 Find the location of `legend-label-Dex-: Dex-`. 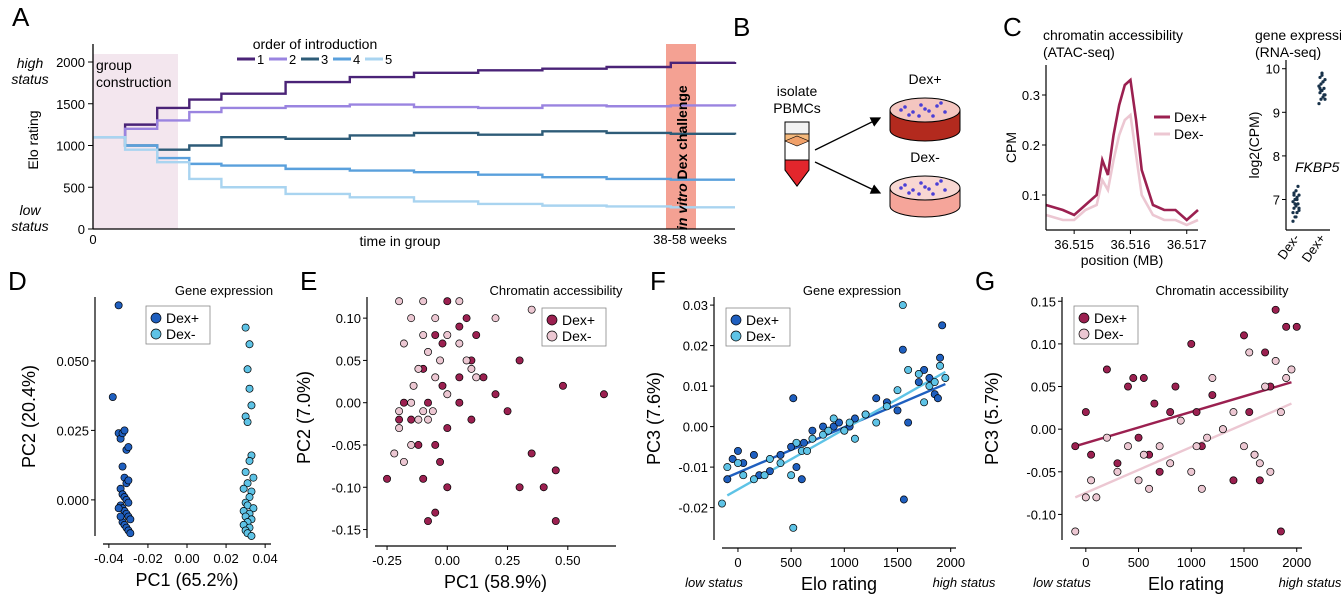

legend-label-Dex-: Dex- is located at coordinates (181, 334).